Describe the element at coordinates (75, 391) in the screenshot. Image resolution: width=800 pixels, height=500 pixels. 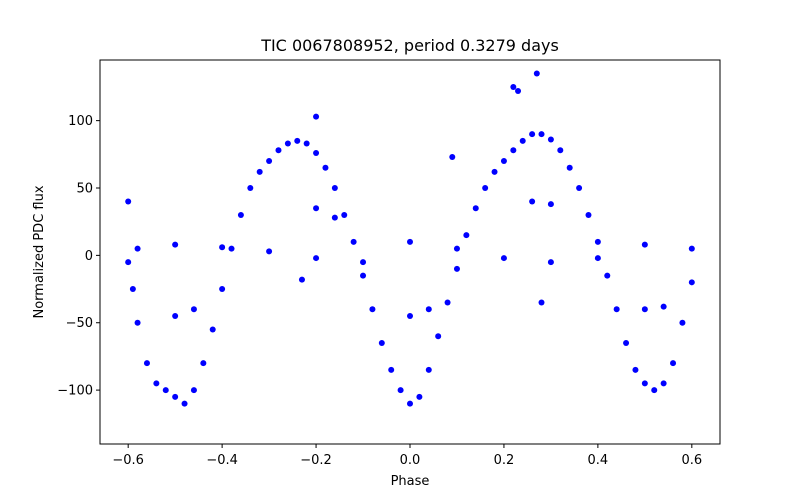
I see `y-tick-label: −100` at that location.